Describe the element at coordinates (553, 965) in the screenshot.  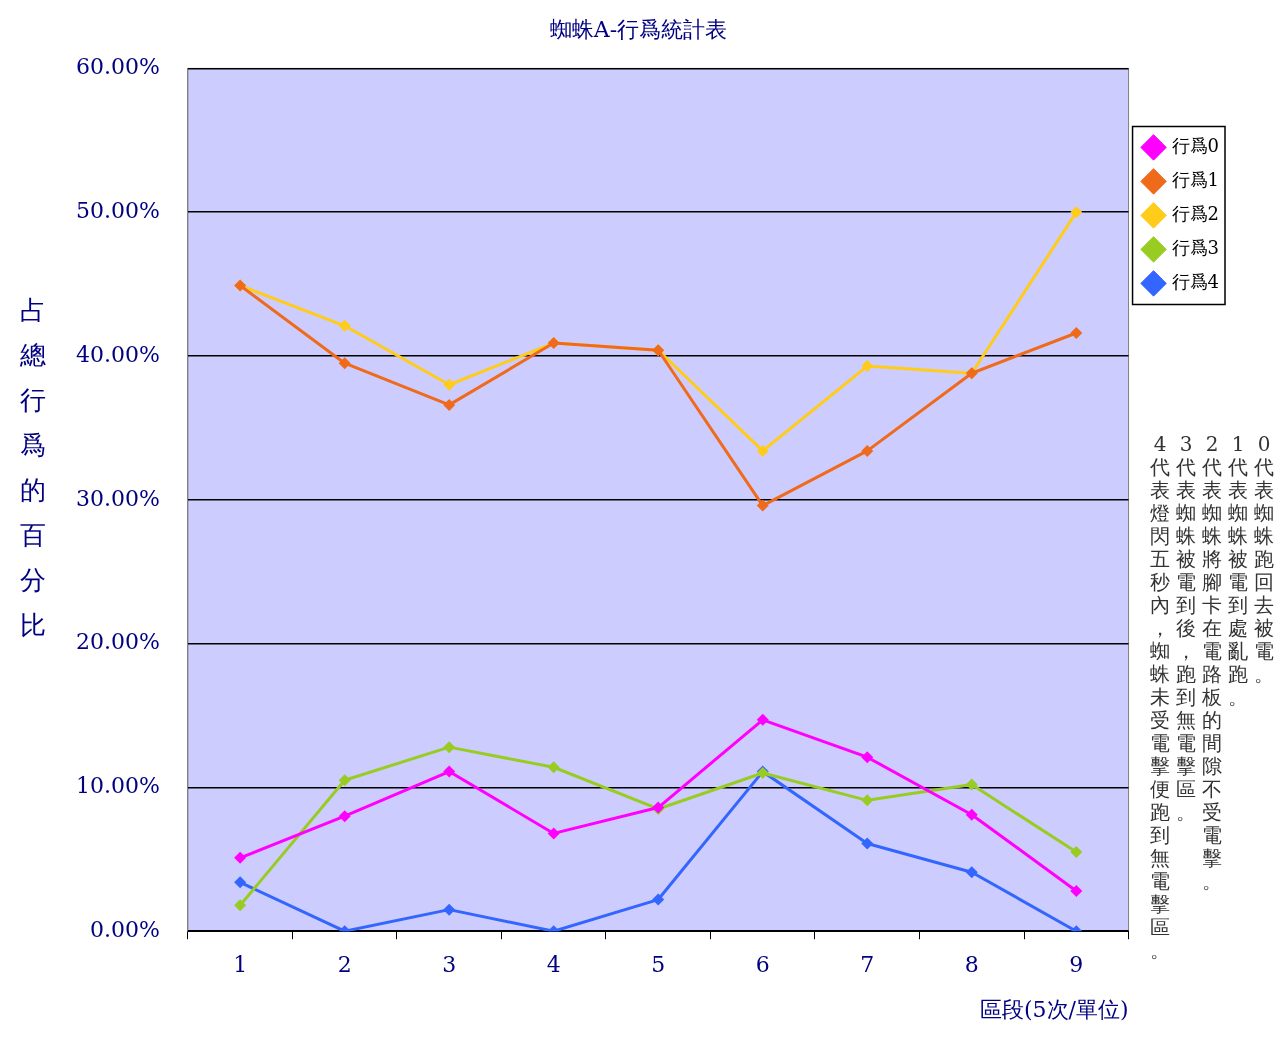
I see `x-tick-label: 4` at that location.